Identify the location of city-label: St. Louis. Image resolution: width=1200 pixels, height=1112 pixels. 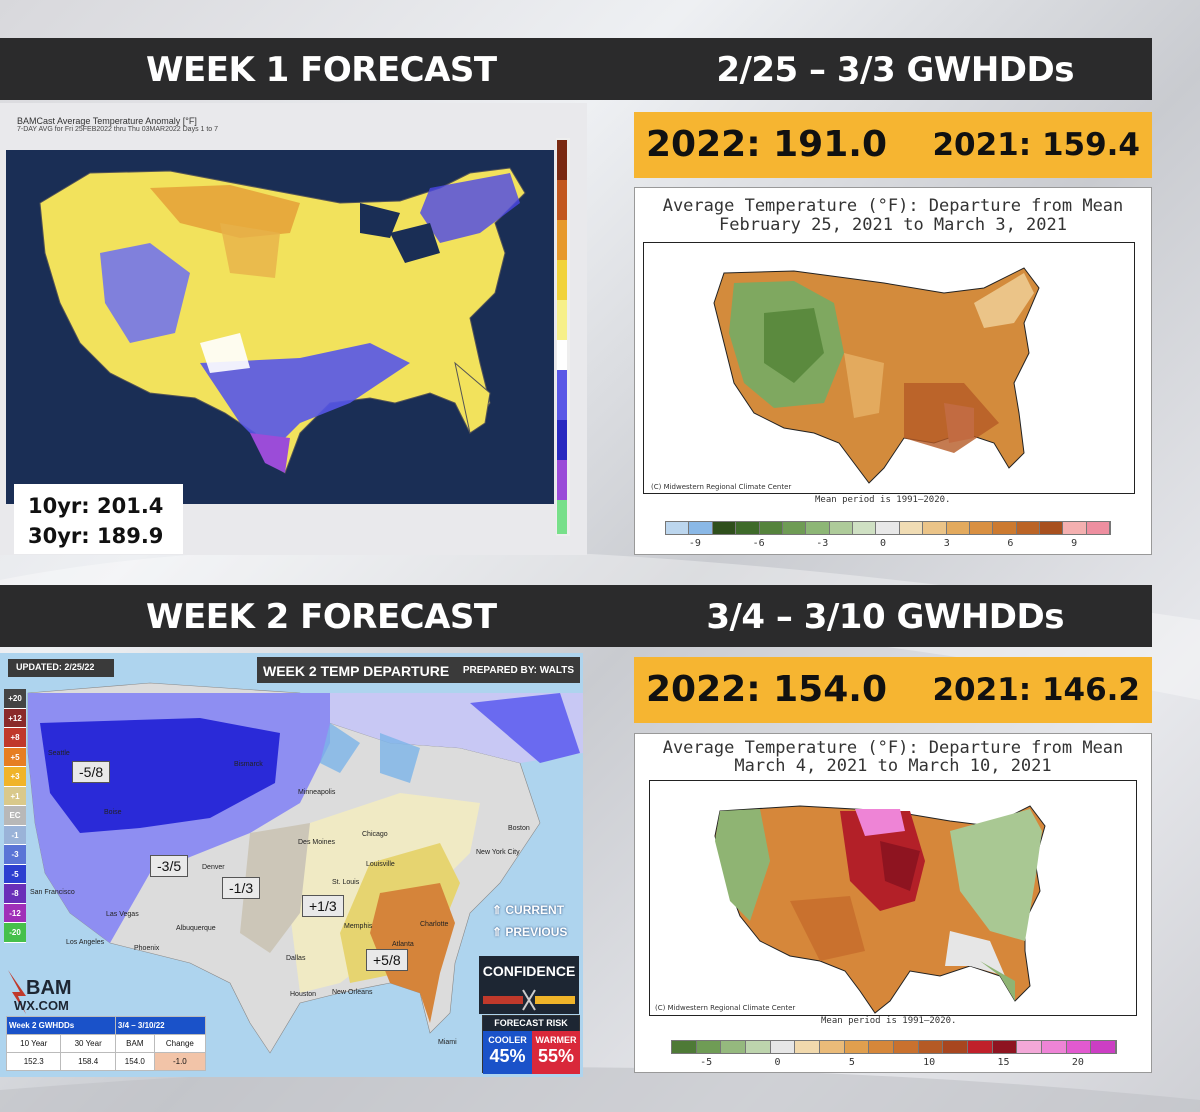
(346, 882).